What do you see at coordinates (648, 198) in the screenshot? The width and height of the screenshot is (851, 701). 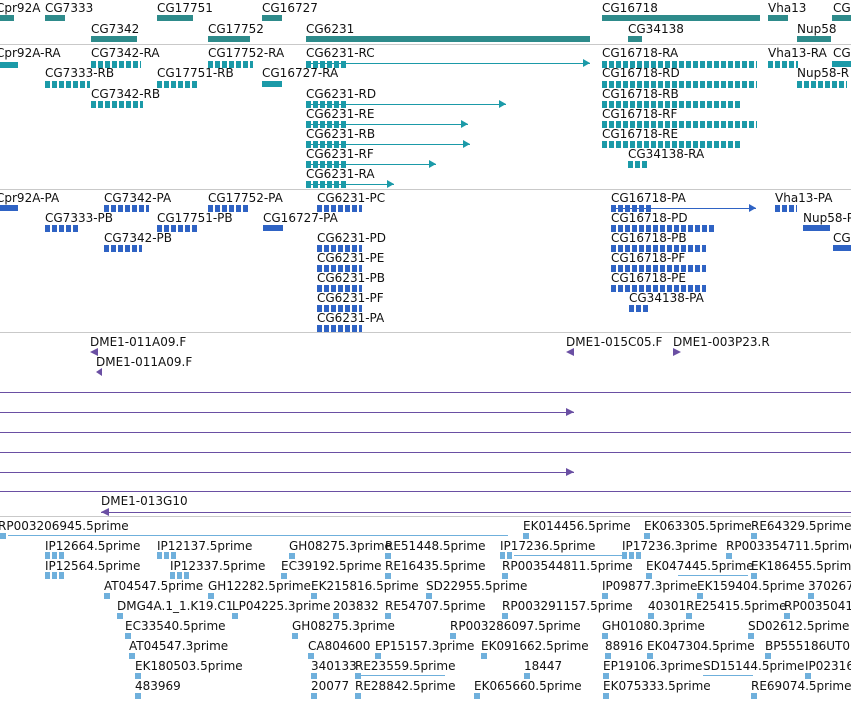 I see `feature-label: CG16718-PA` at bounding box center [648, 198].